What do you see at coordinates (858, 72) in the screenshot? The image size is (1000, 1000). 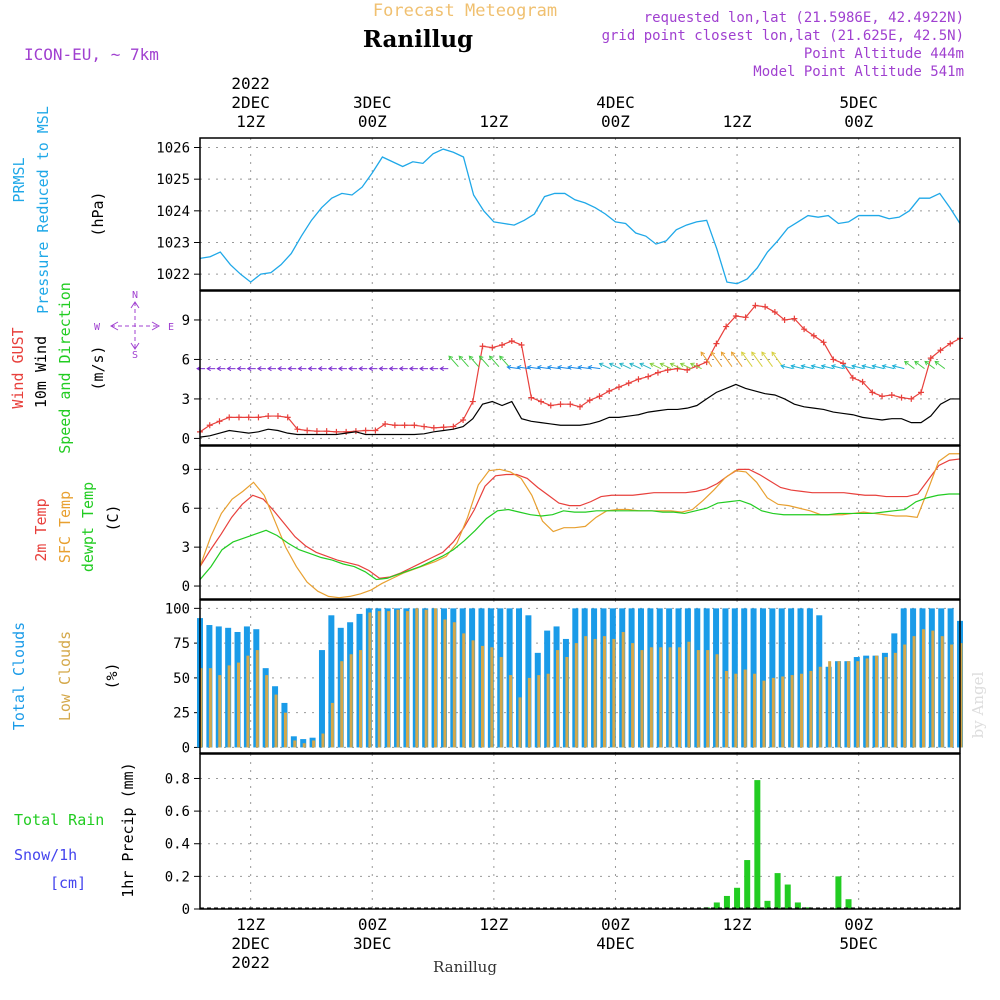 I see `info-model-altitude: Model Point Altitude 541m` at bounding box center [858, 72].